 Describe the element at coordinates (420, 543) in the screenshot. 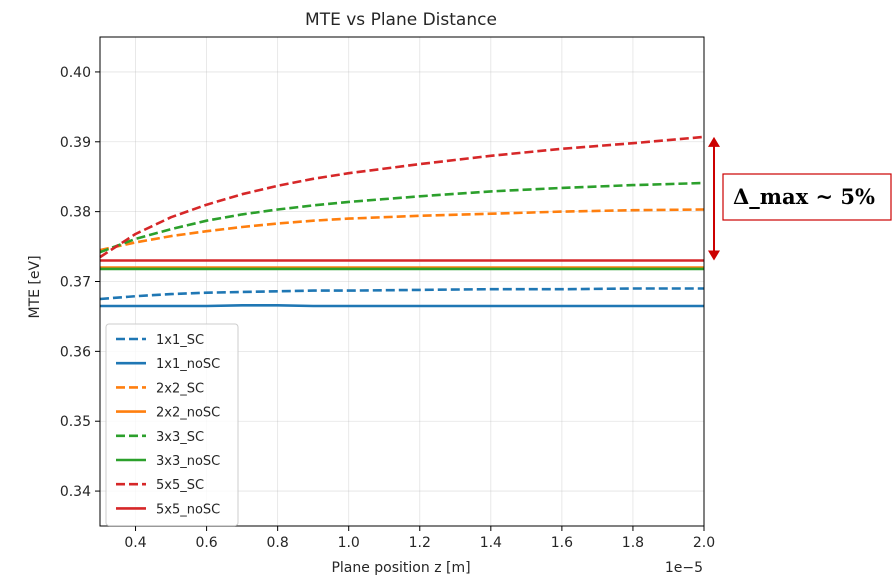

I see `x-tick-label: 1.2` at that location.